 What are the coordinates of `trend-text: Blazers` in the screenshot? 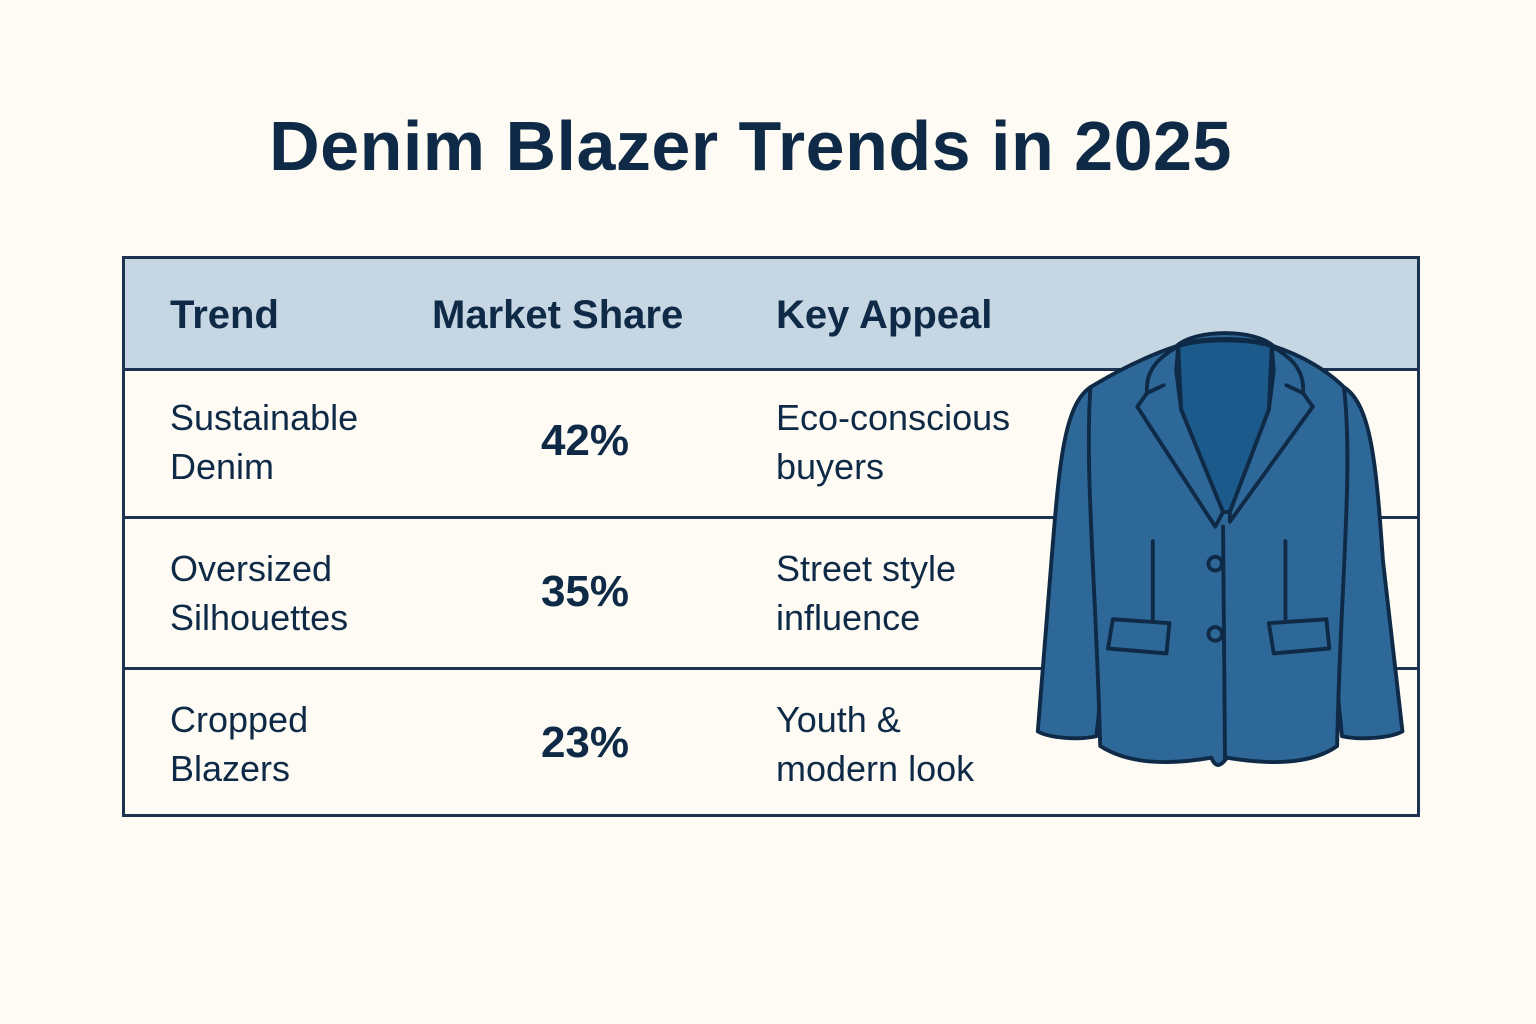 It's located at (230, 768).